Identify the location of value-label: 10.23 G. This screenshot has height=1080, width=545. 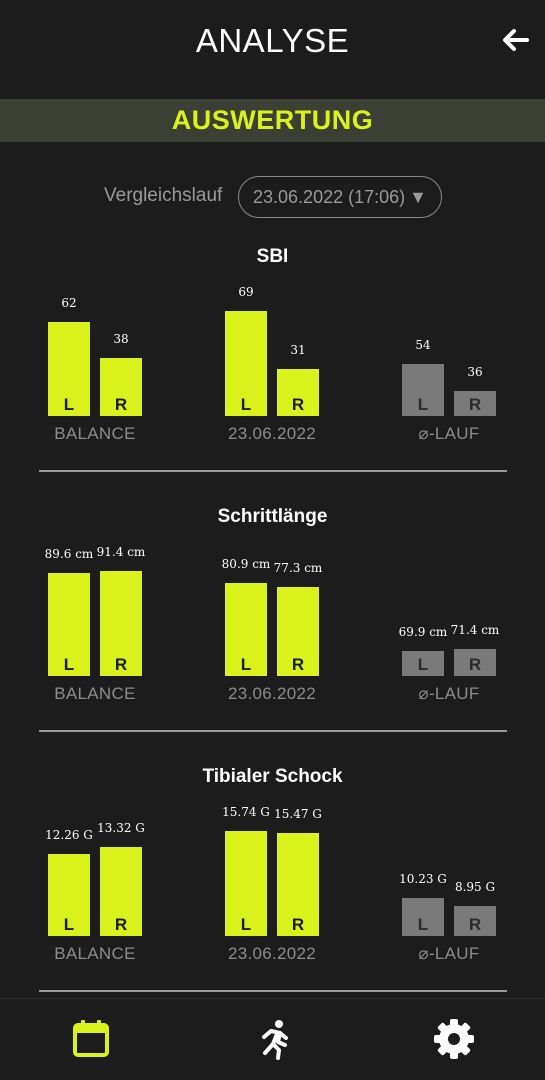
(423, 879).